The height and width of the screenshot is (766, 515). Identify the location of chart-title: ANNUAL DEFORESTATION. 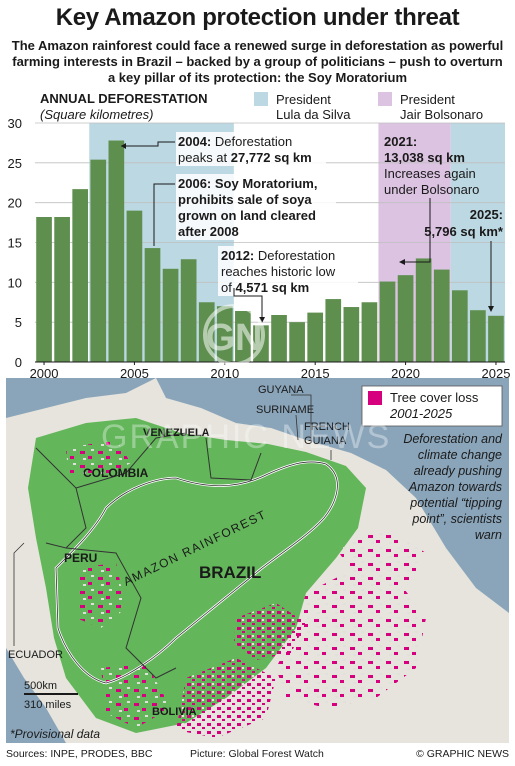
(124, 98).